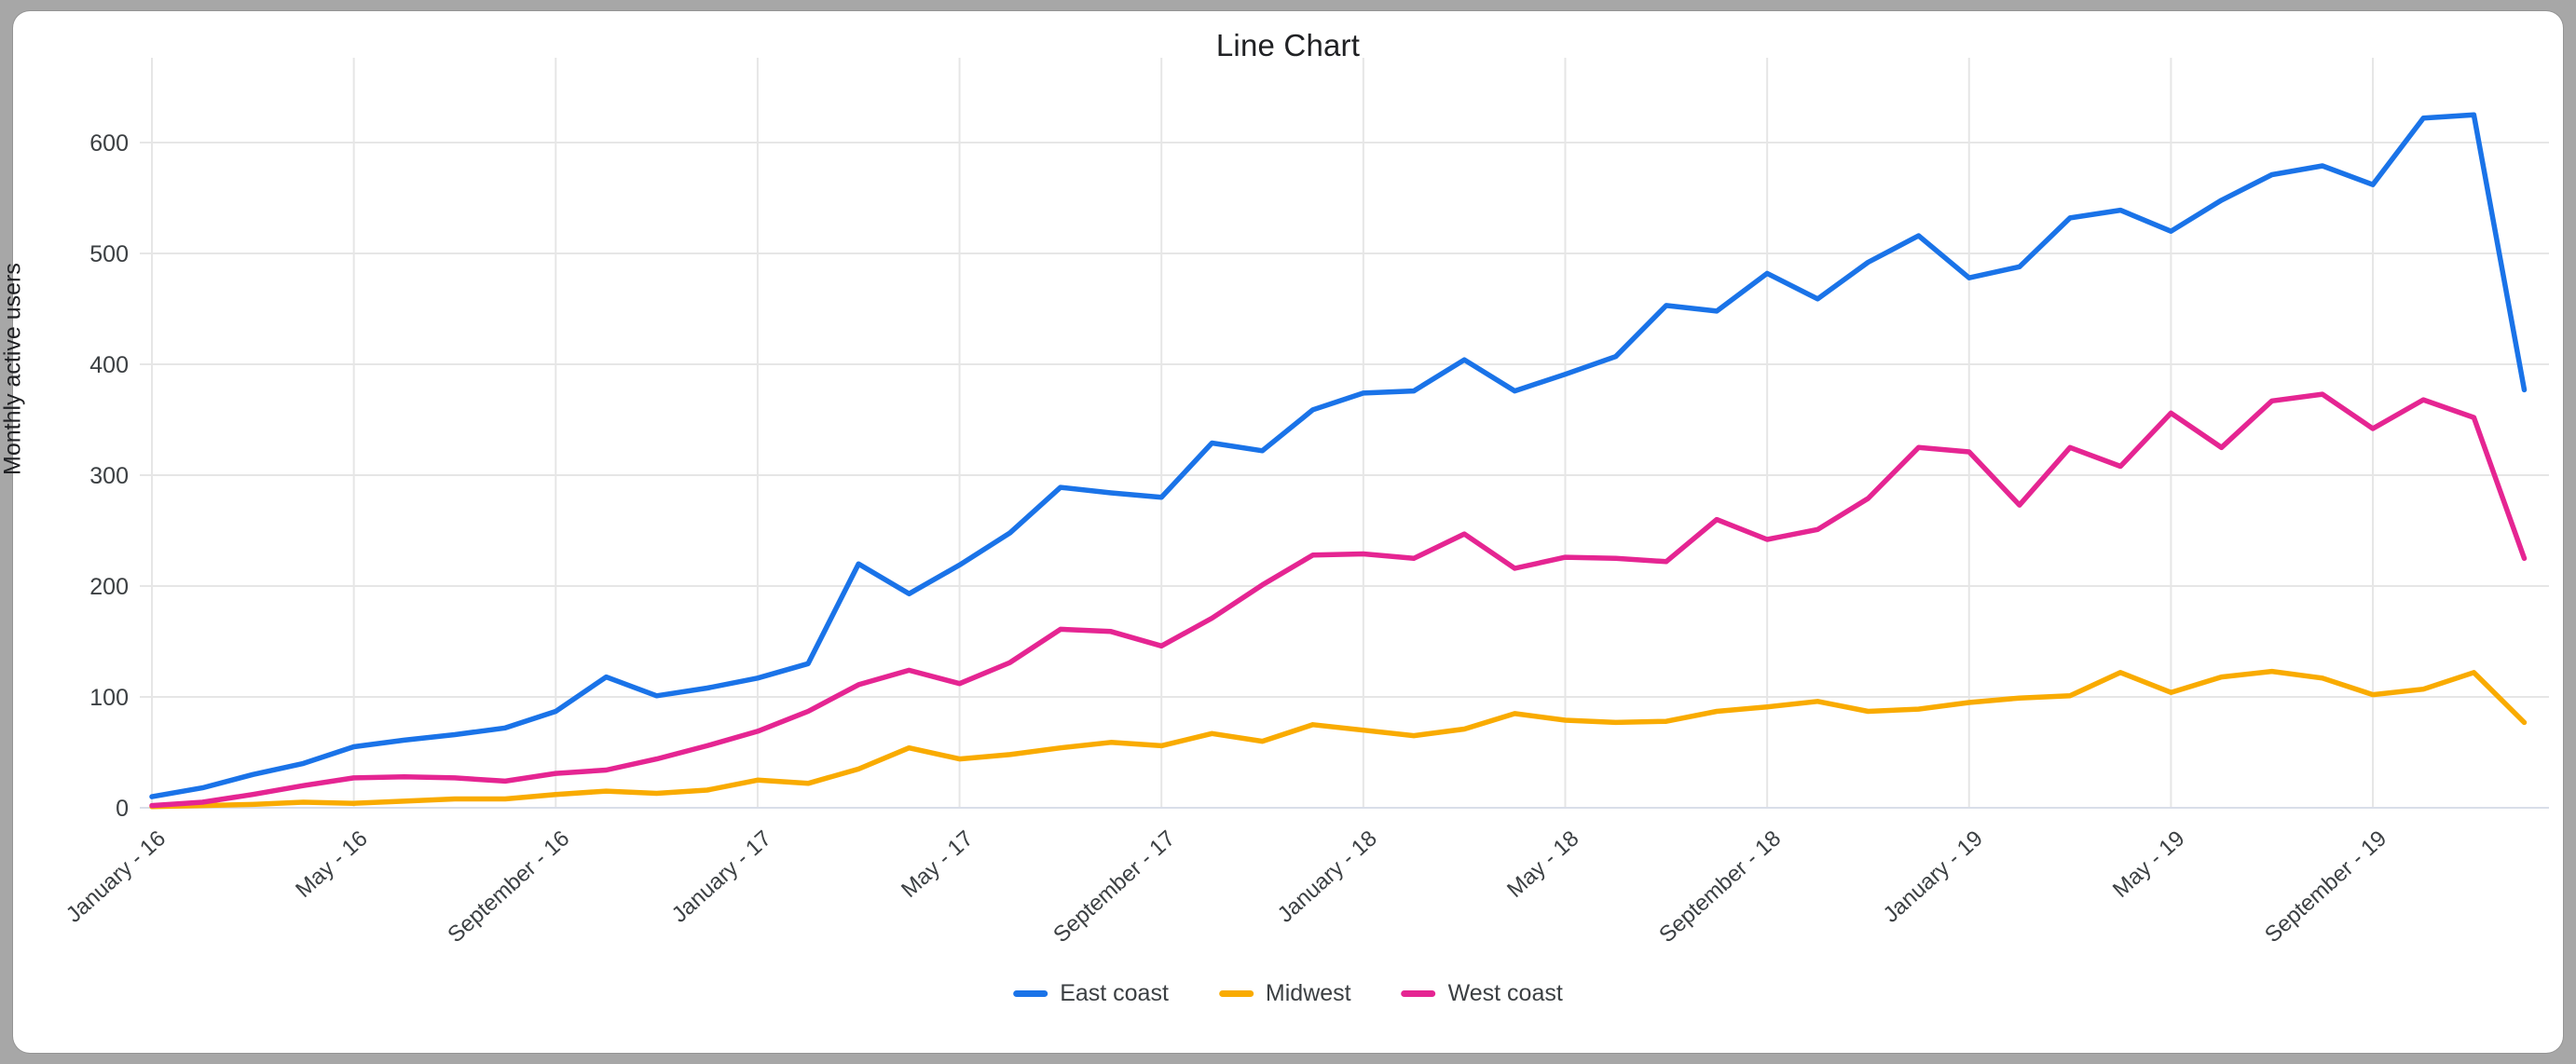  What do you see at coordinates (1505, 993) in the screenshot?
I see `legend-label: West coast` at bounding box center [1505, 993].